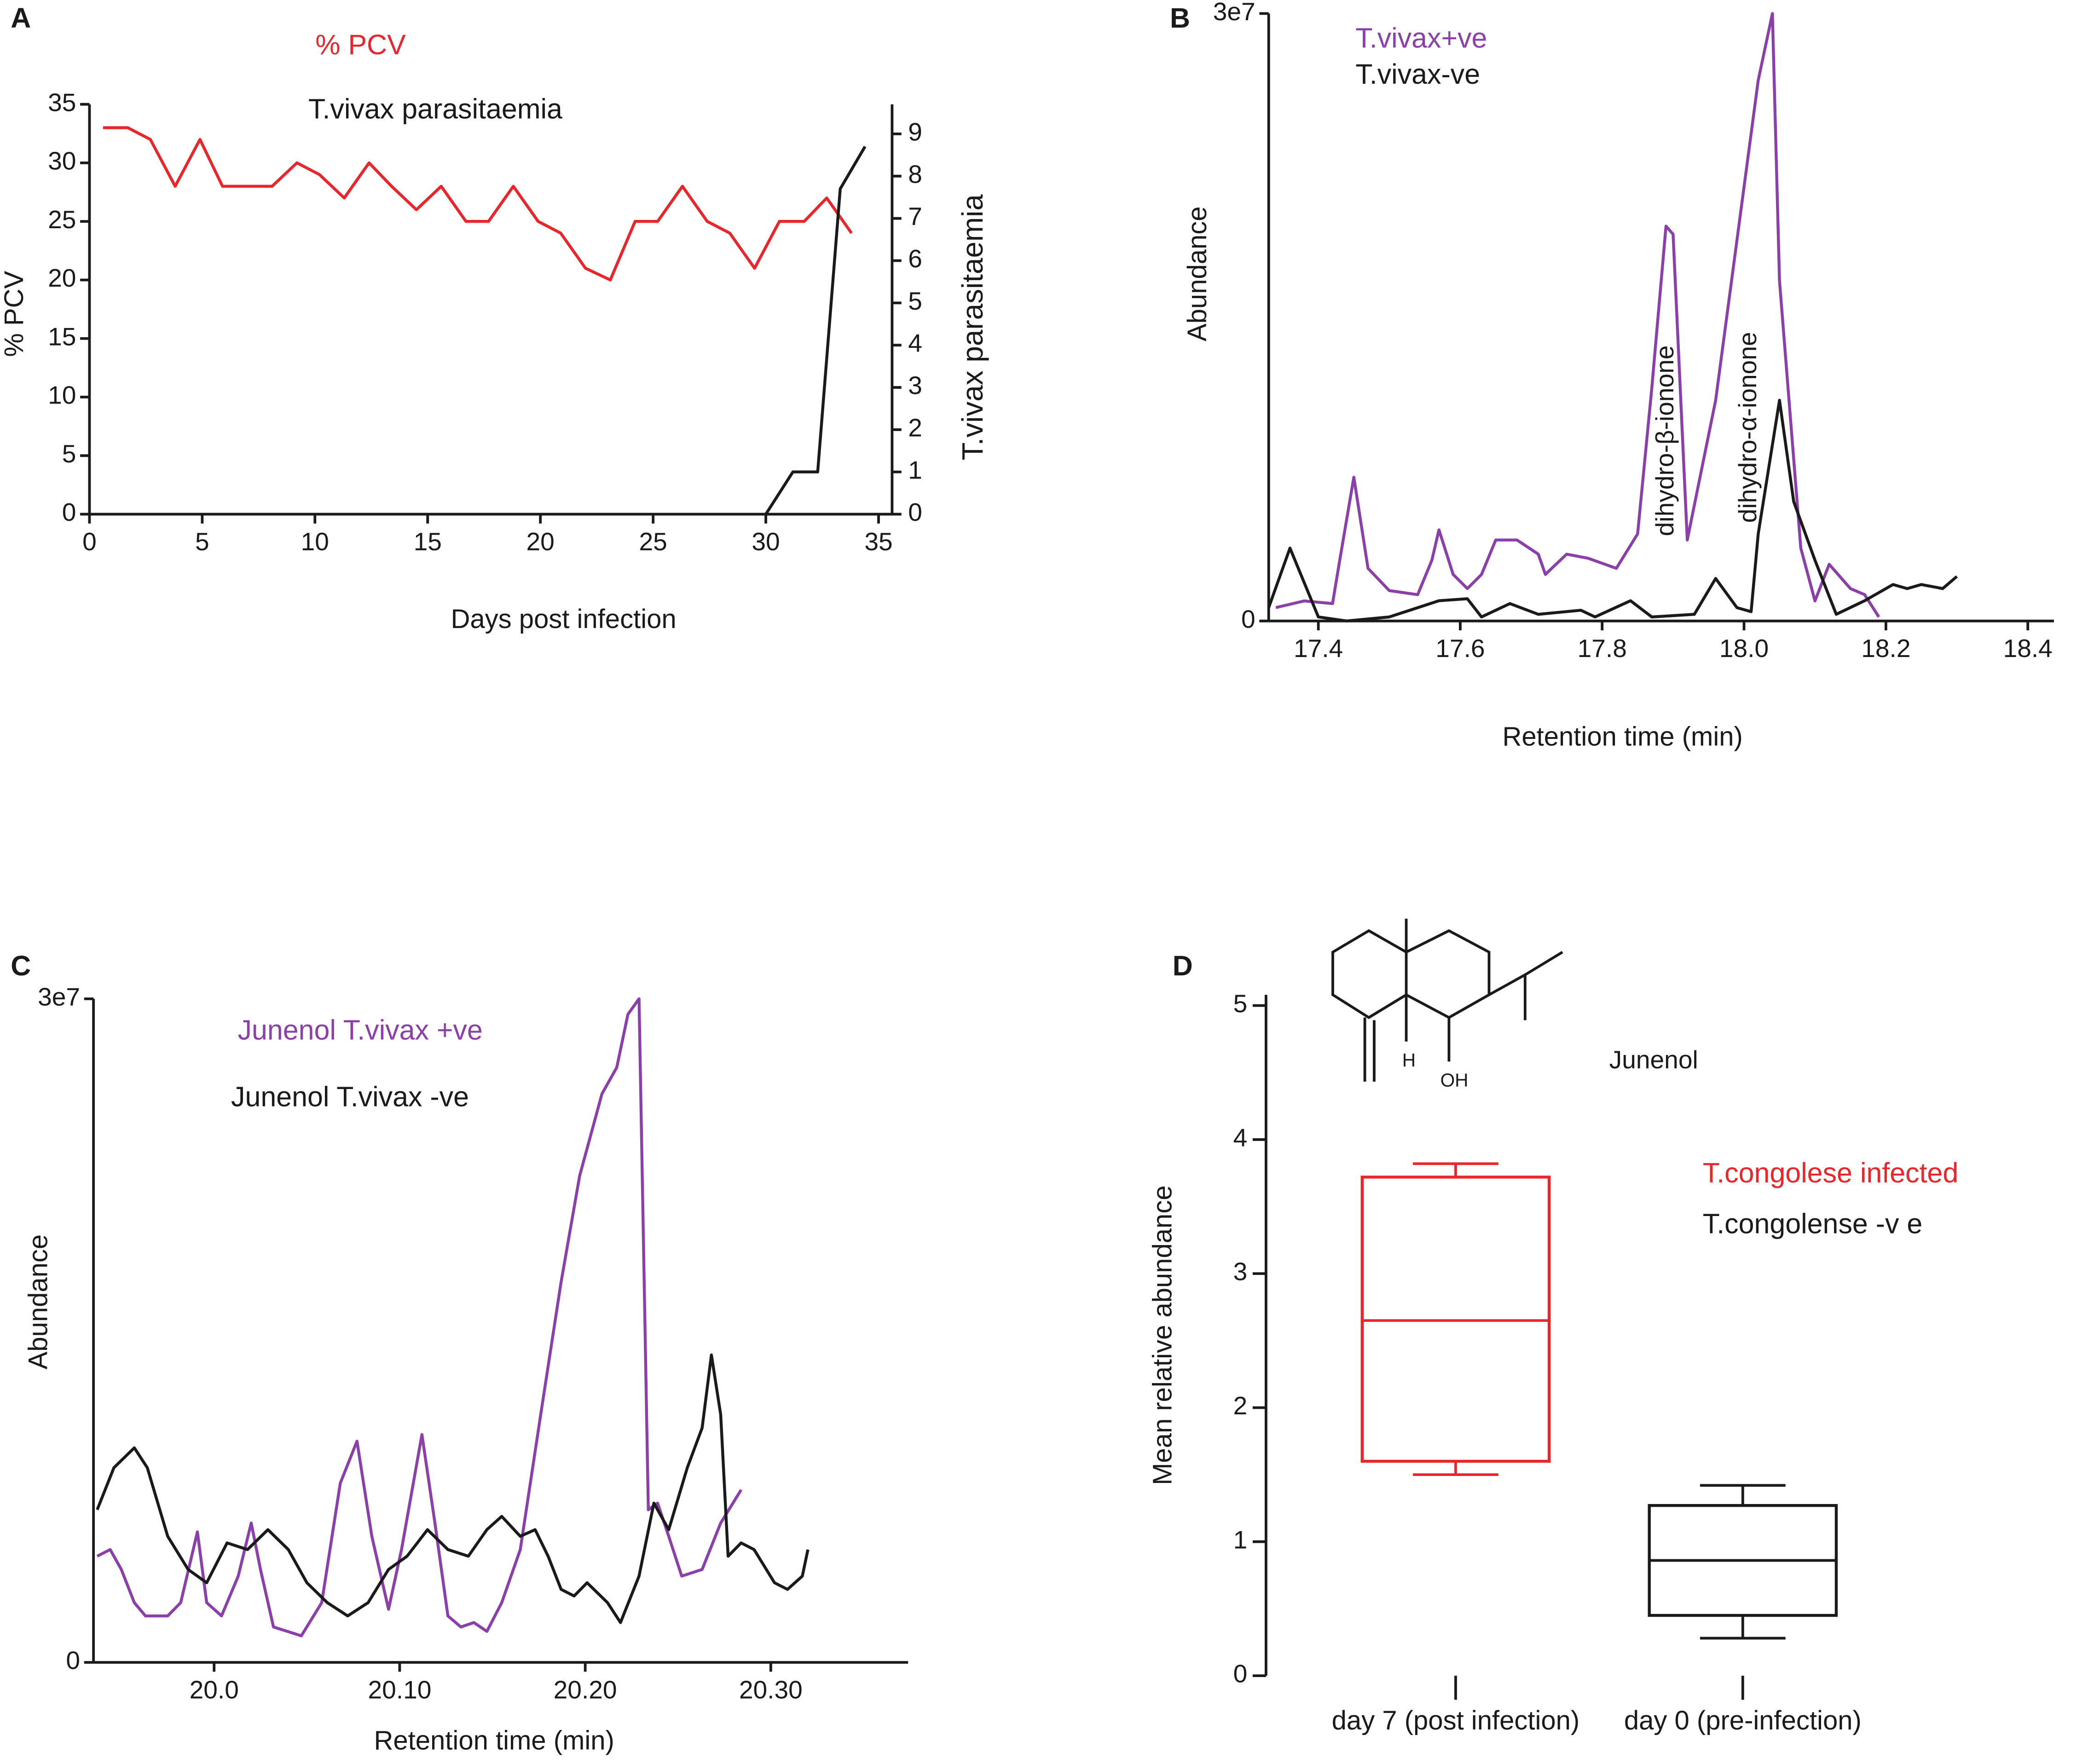 This screenshot has height=1764, width=2094. What do you see at coordinates (62, 395) in the screenshot?
I see `y-tick-label: 10` at bounding box center [62, 395].